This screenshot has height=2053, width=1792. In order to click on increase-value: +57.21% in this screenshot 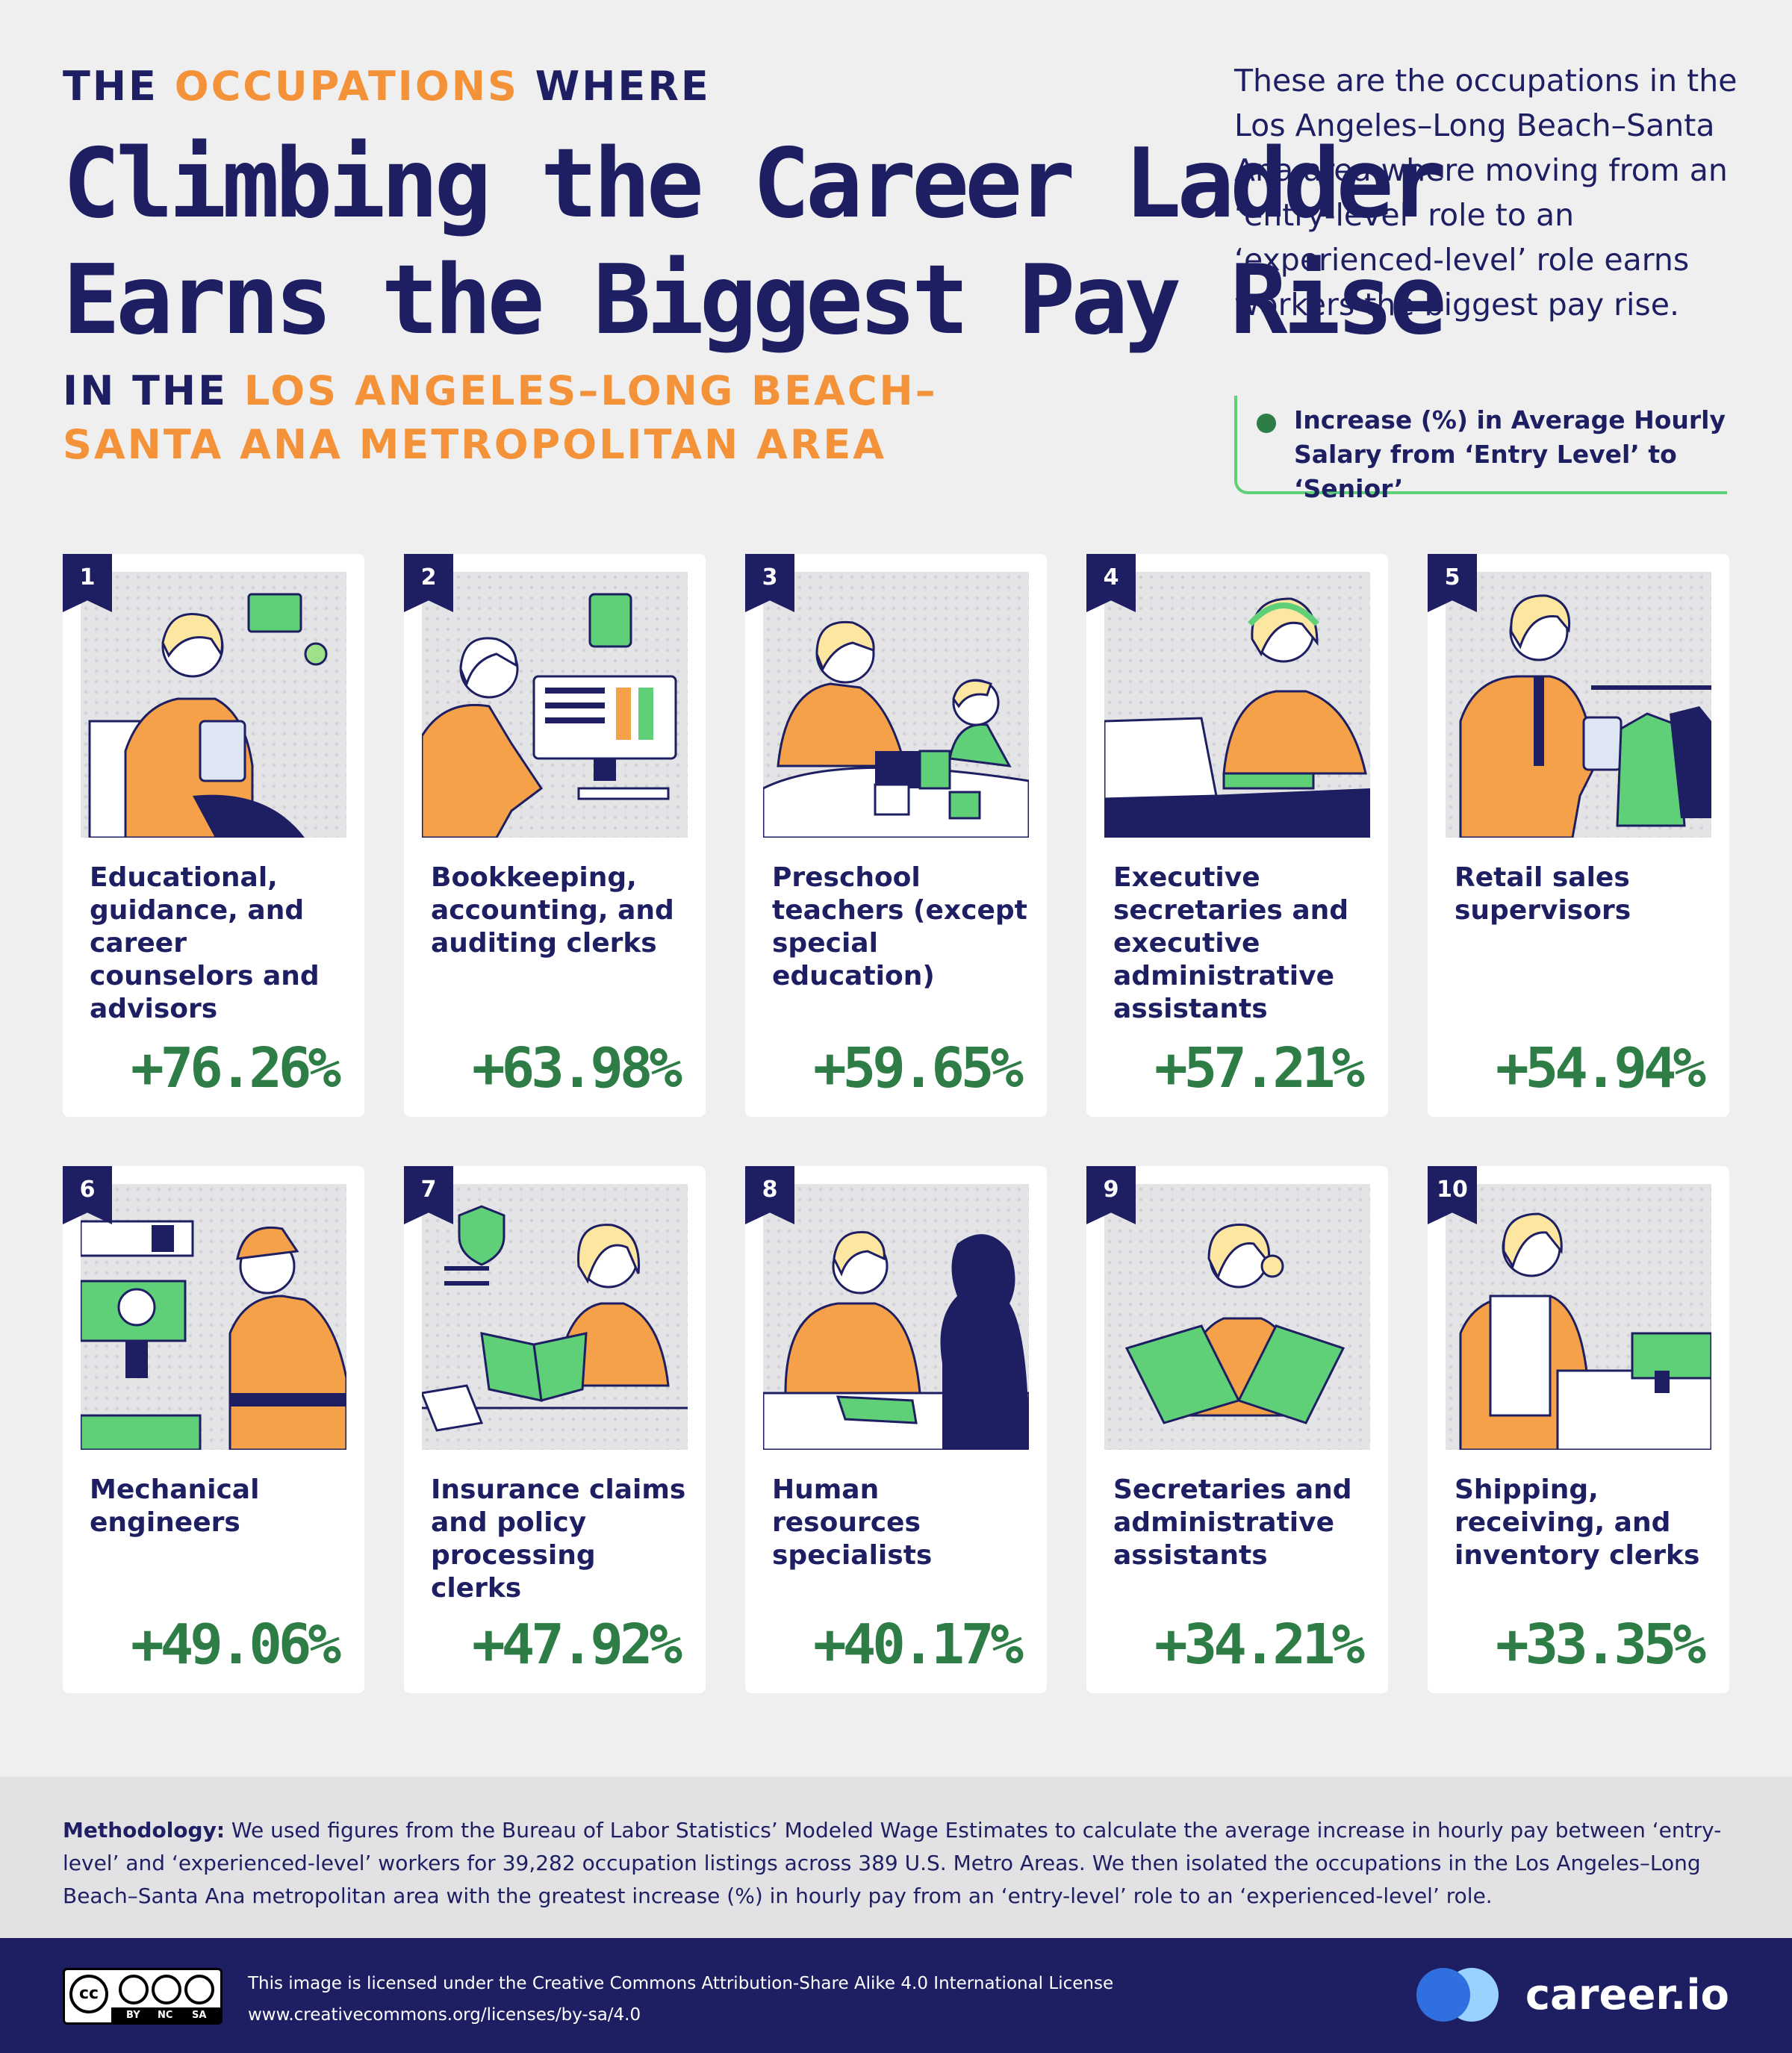, I will do `click(1259, 1068)`.